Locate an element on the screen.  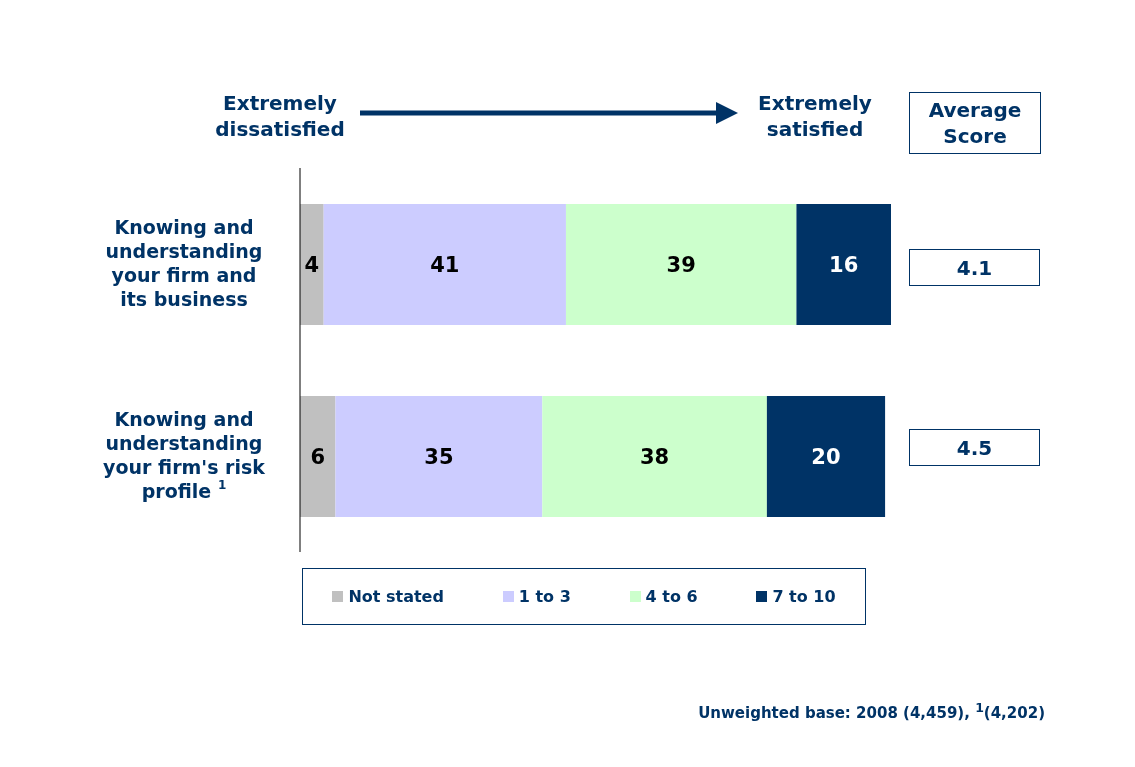
data-label: 39 is located at coordinates (681, 264).